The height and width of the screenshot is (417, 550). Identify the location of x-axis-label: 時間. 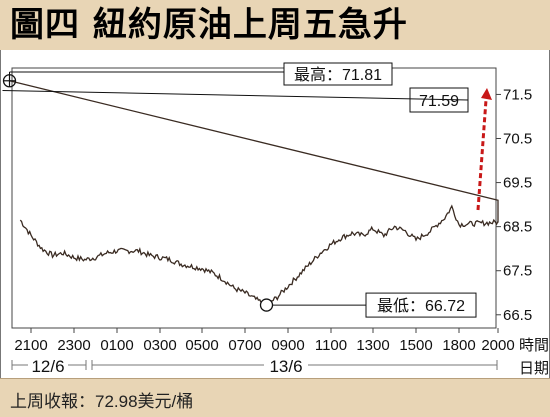
(534, 345).